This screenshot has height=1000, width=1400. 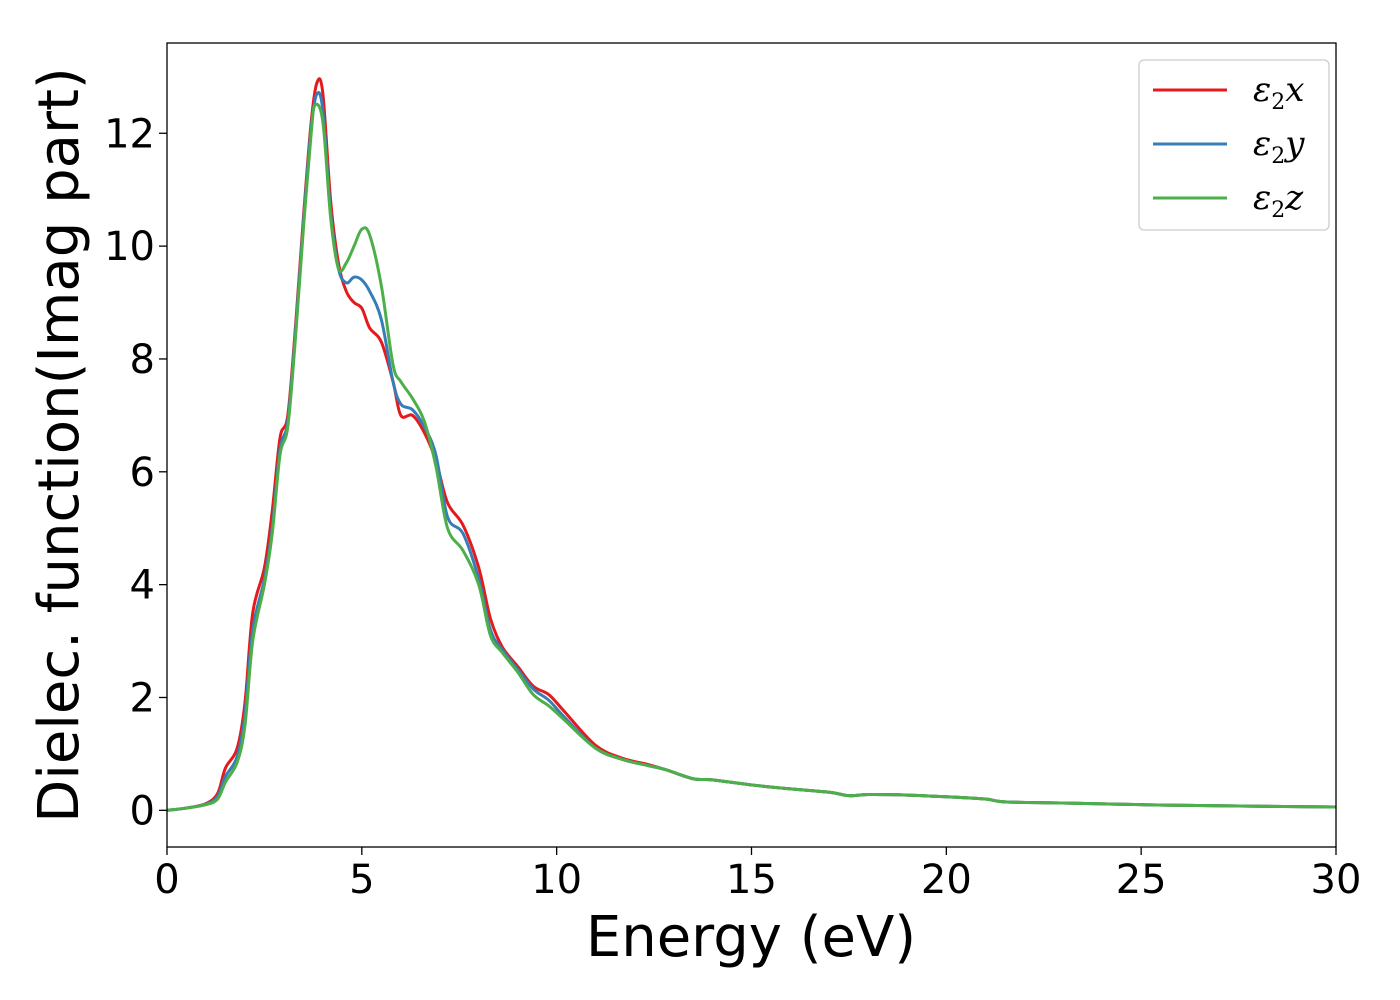 What do you see at coordinates (129, 247) in the screenshot?
I see `y-tick-label: 10` at bounding box center [129, 247].